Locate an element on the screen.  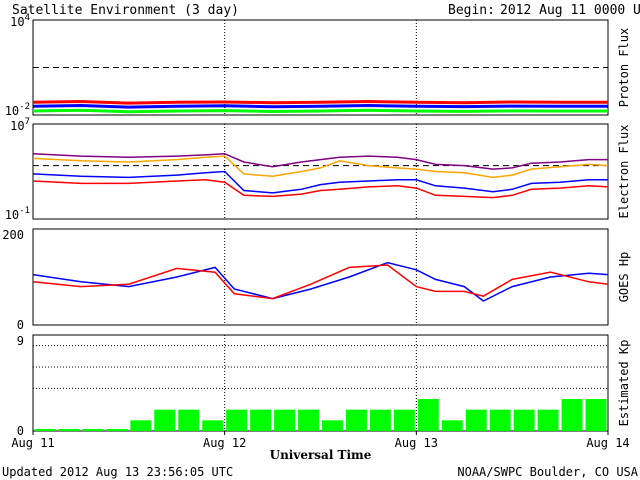
kp-ylabel: Estimated Kp is located at coordinates (624, 383).